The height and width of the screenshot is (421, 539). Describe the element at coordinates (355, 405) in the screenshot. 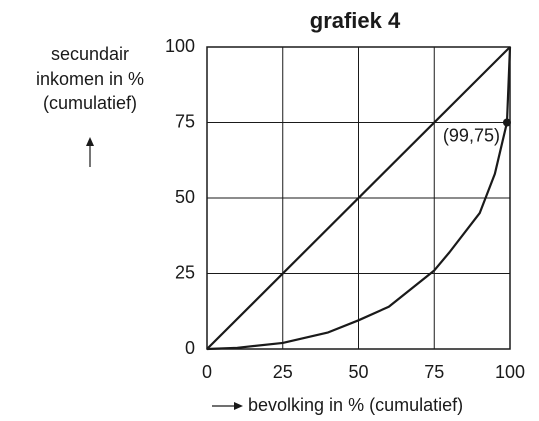

I see `x-axis-label: bevolking in % (cumulatief)` at that location.